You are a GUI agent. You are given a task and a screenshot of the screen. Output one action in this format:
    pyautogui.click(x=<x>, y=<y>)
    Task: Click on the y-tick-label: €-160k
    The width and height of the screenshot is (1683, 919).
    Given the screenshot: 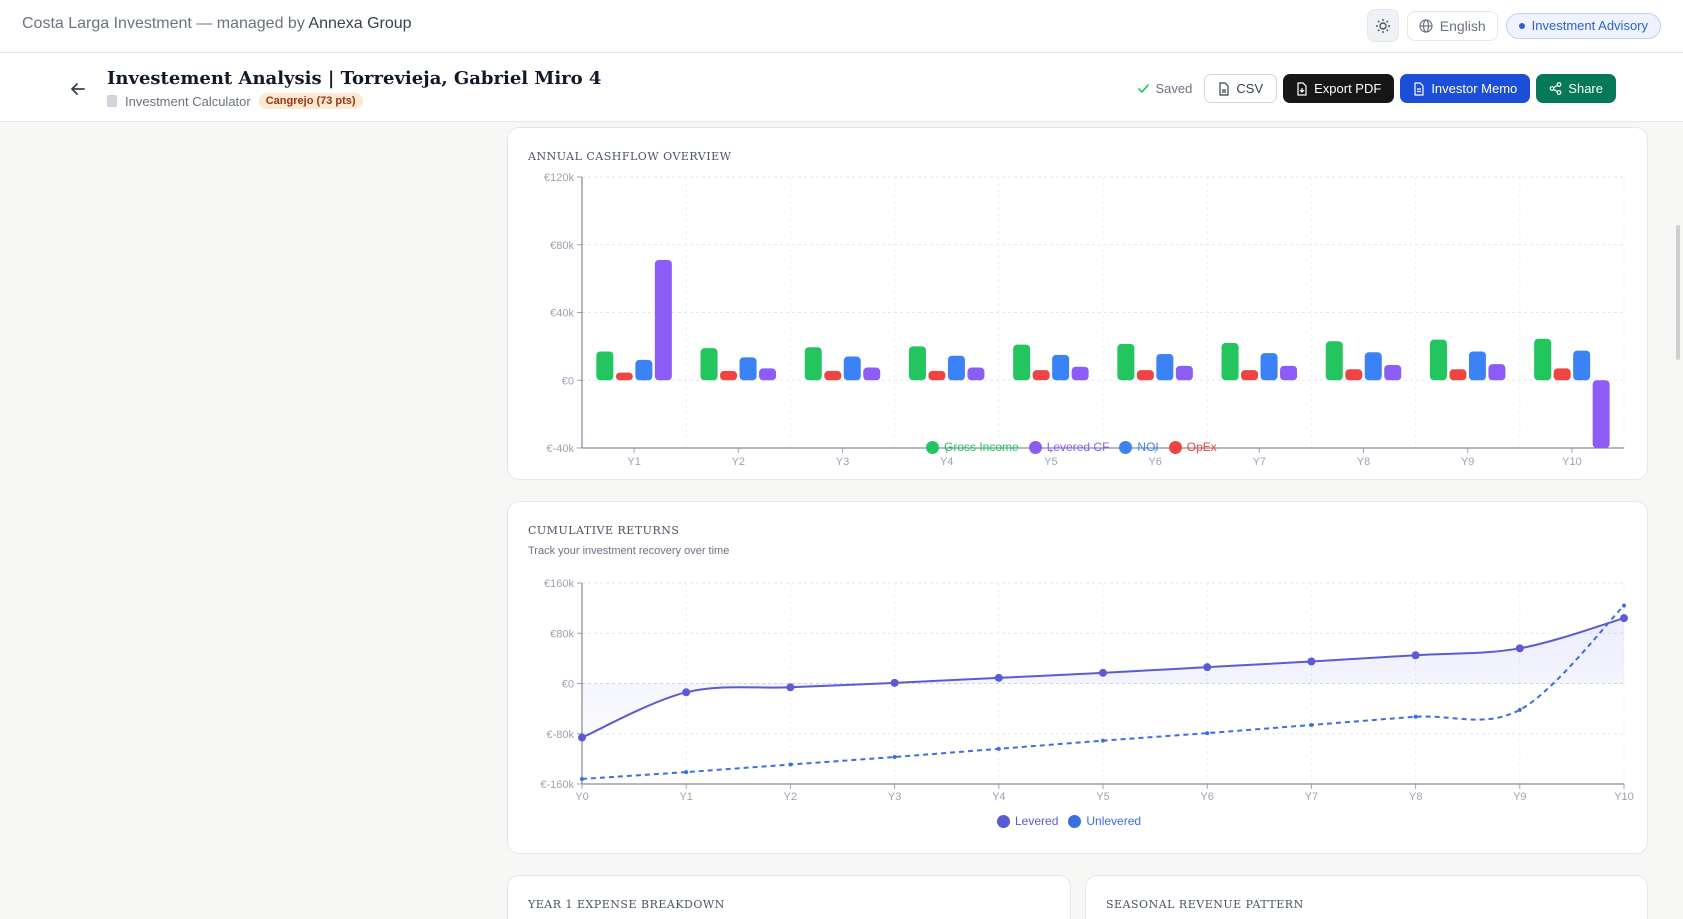 What is the action you would take?
    pyautogui.click(x=557, y=785)
    